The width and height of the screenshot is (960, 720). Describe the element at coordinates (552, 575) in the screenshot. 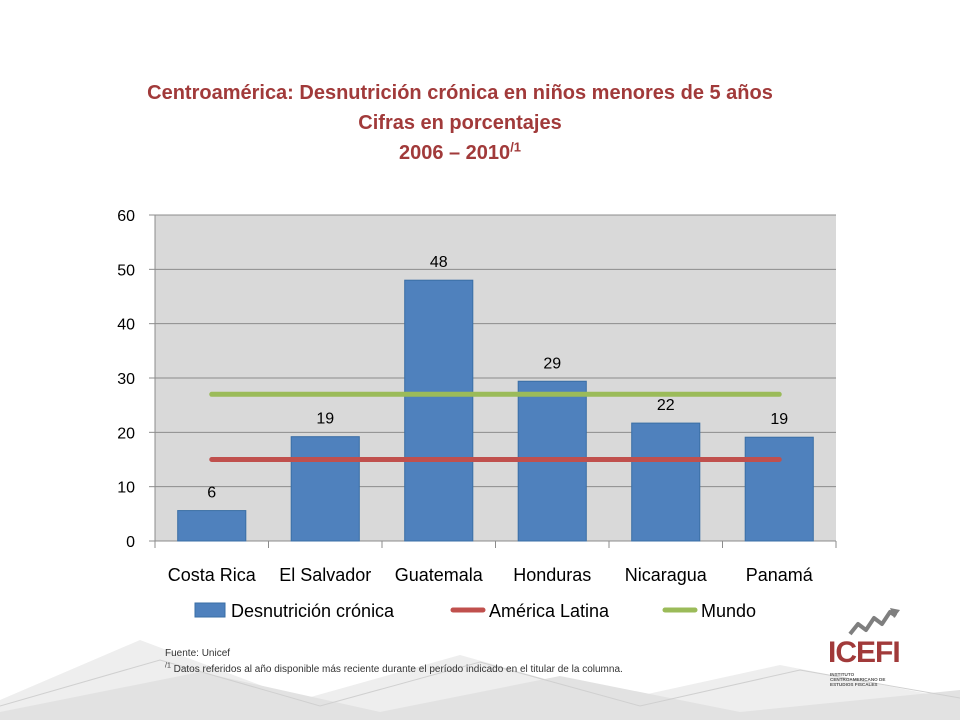

I see `x-category-label: Honduras` at that location.